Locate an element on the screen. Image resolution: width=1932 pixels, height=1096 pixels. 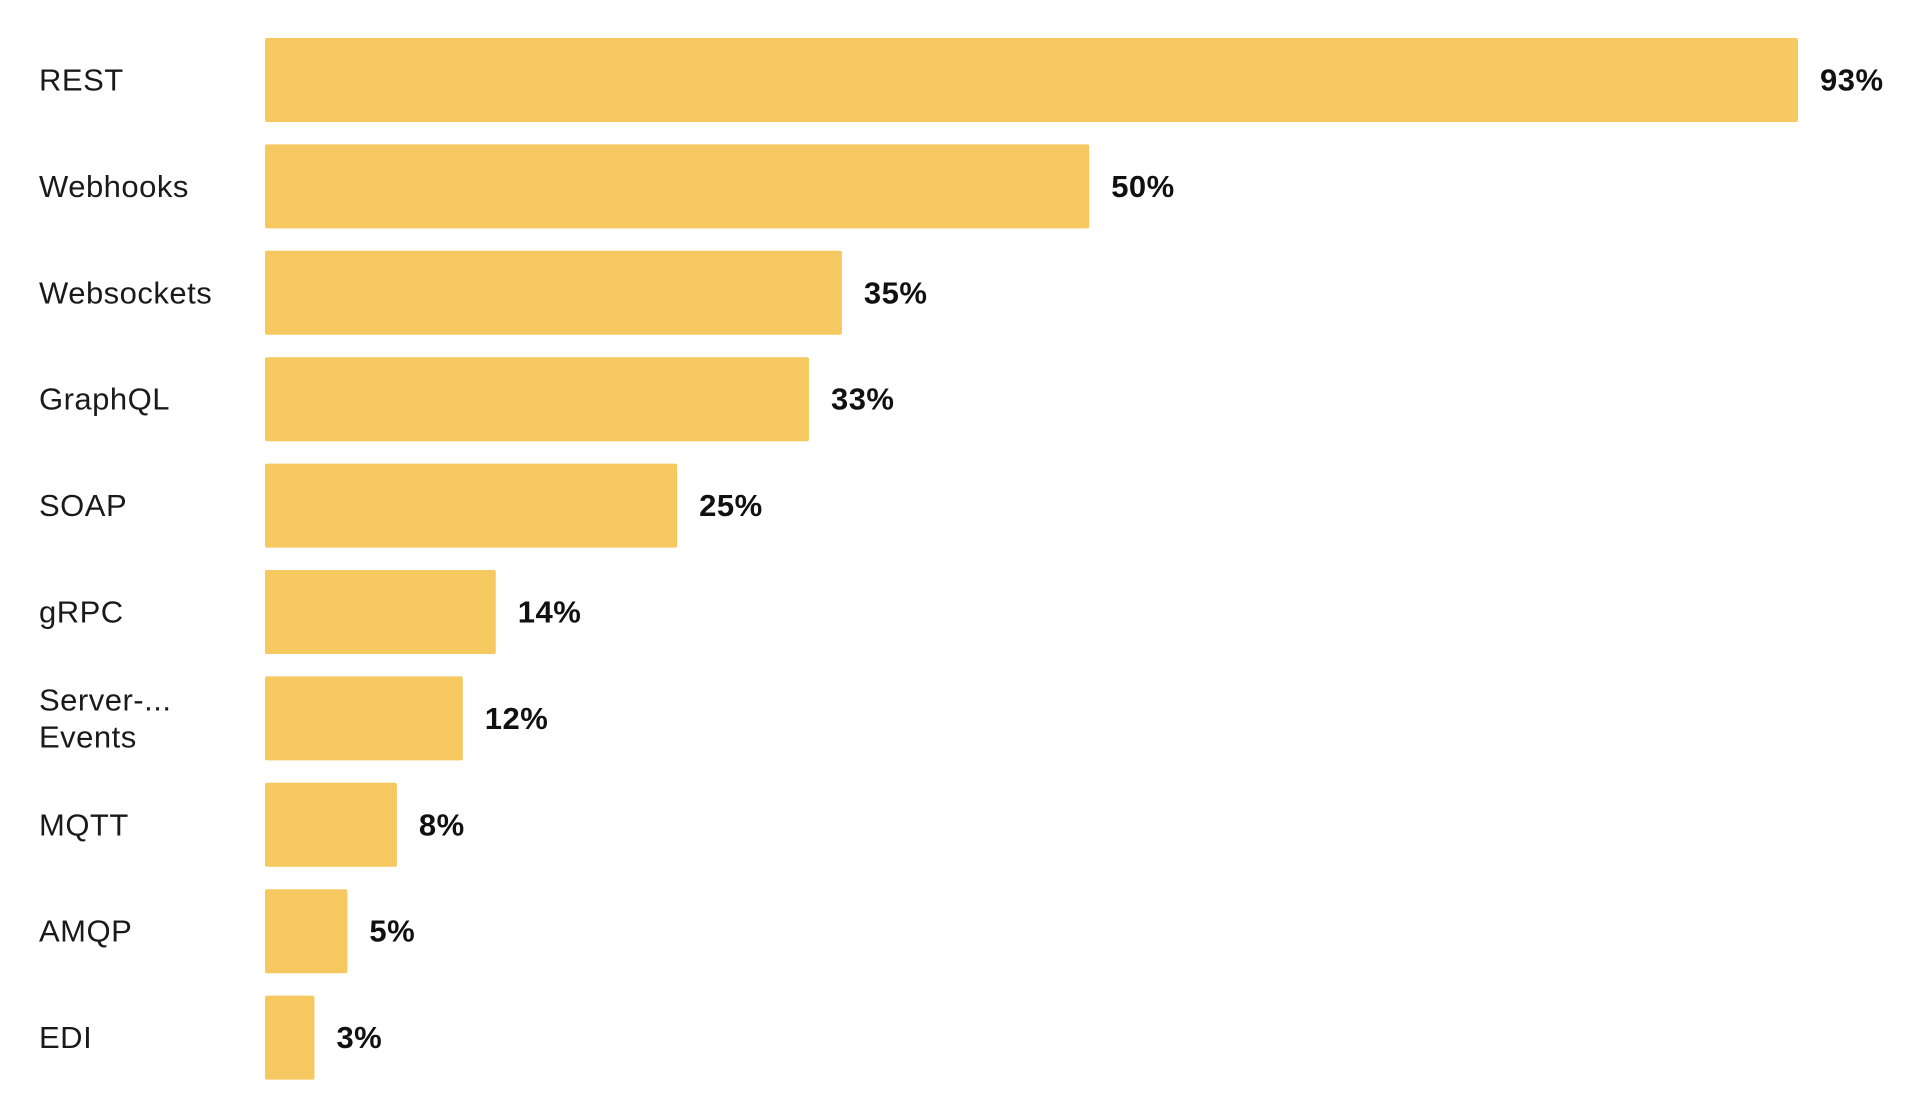
category-label-line: EDI is located at coordinates (65, 1037).